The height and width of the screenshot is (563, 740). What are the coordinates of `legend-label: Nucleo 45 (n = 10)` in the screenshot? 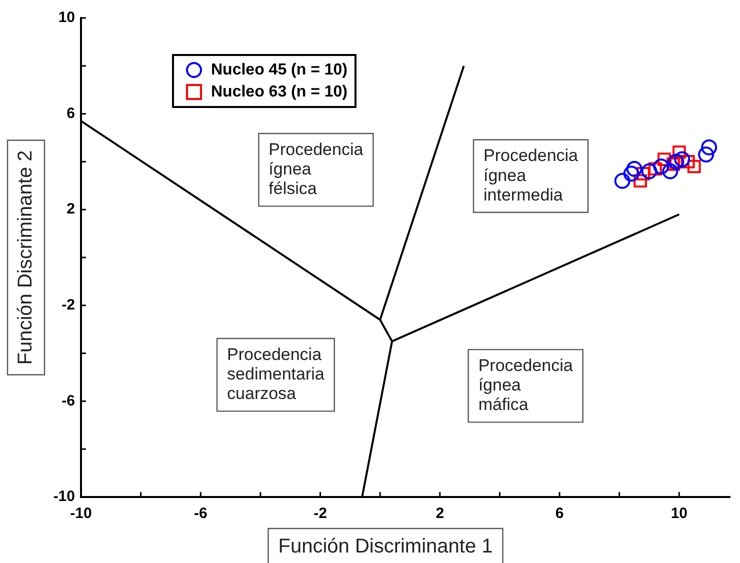 It's located at (279, 69).